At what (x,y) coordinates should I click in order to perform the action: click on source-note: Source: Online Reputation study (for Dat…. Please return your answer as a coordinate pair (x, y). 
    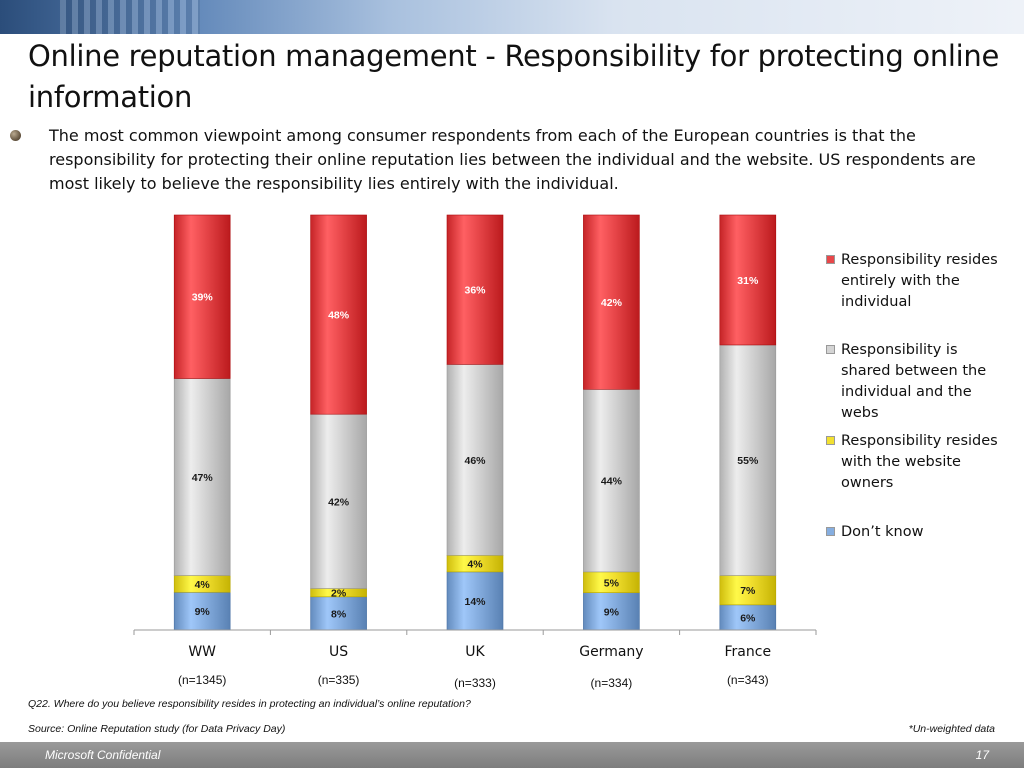
    Looking at the image, I should click on (157, 729).